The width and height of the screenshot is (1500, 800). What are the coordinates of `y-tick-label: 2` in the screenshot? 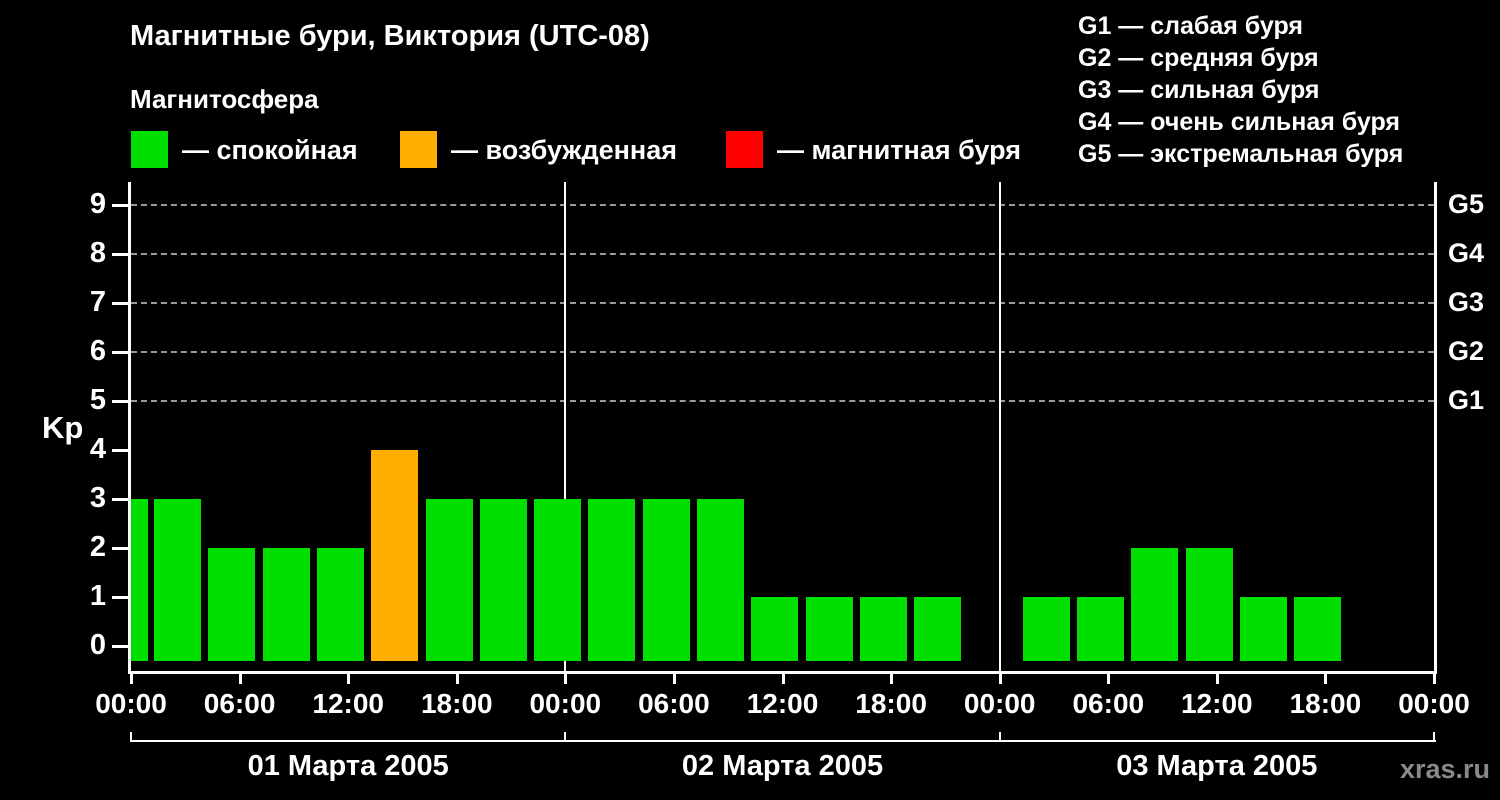 It's located at (97, 547).